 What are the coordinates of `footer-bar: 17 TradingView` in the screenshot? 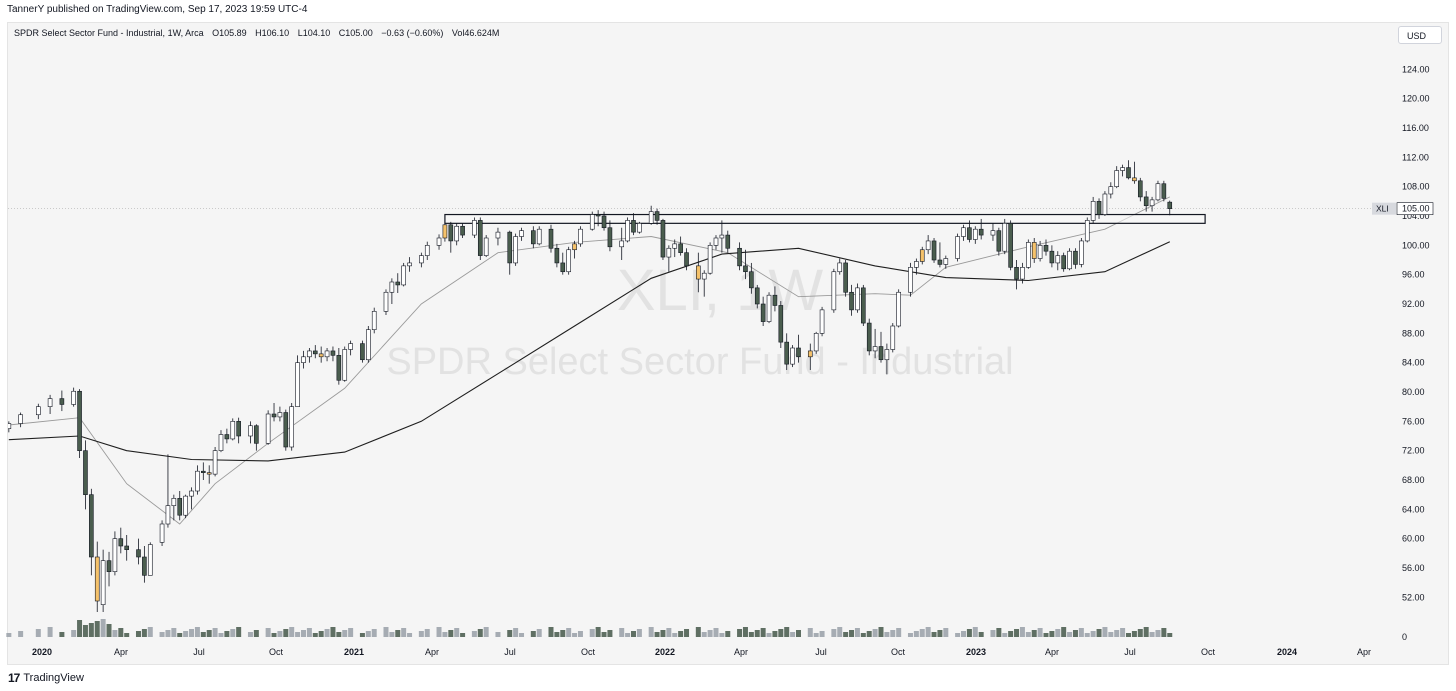 It's located at (728, 679).